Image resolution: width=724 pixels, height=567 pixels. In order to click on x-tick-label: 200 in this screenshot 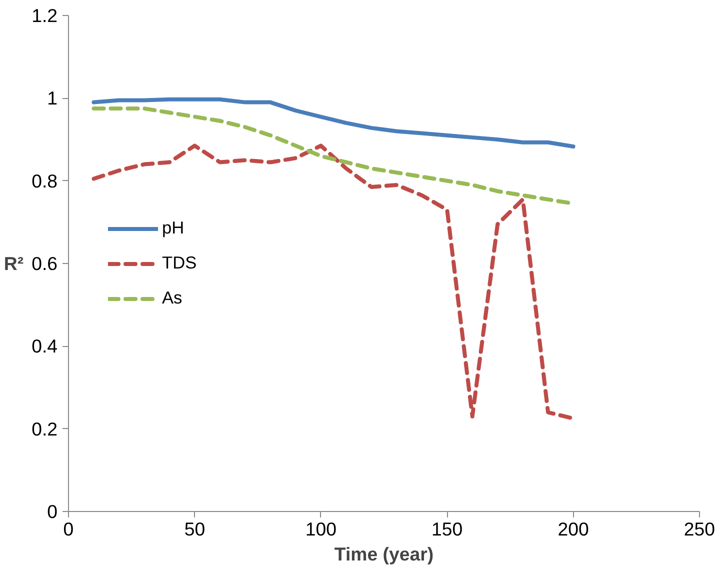, I will do `click(573, 529)`.